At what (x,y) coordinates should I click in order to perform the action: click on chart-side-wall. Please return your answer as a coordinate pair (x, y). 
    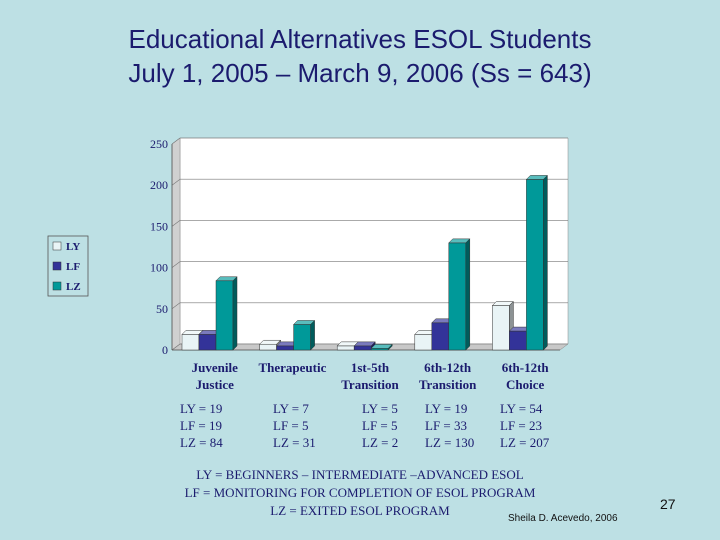
    Looking at the image, I should click on (176, 244).